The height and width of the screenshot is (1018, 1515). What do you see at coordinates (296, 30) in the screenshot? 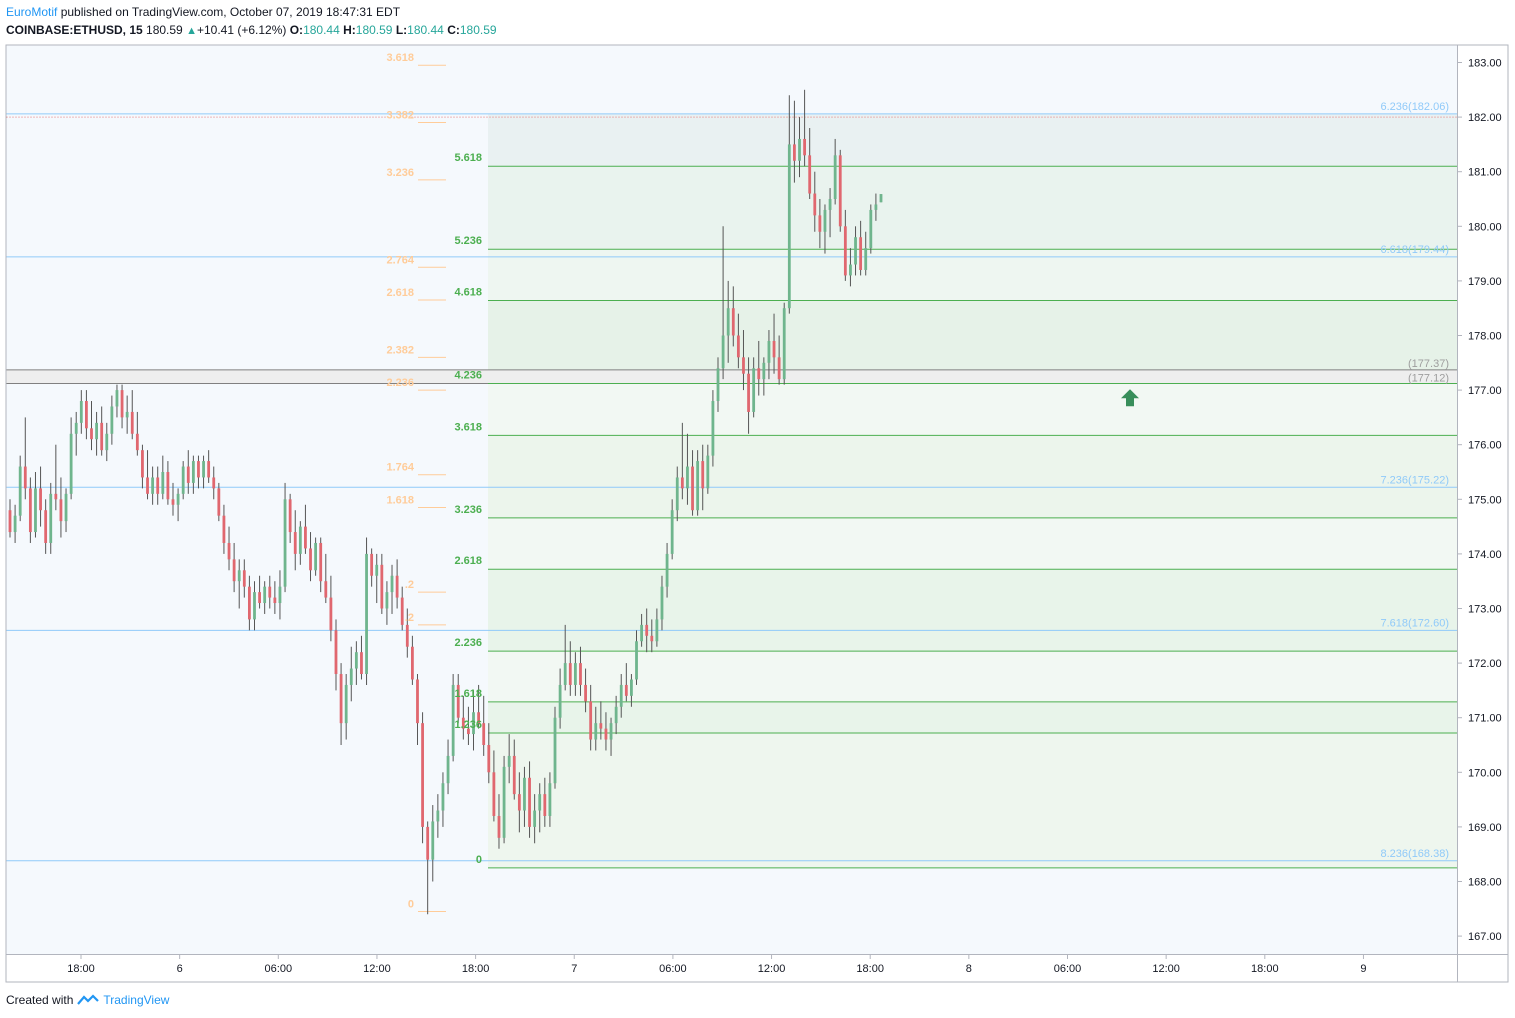
I see `open-label: O:` at bounding box center [296, 30].